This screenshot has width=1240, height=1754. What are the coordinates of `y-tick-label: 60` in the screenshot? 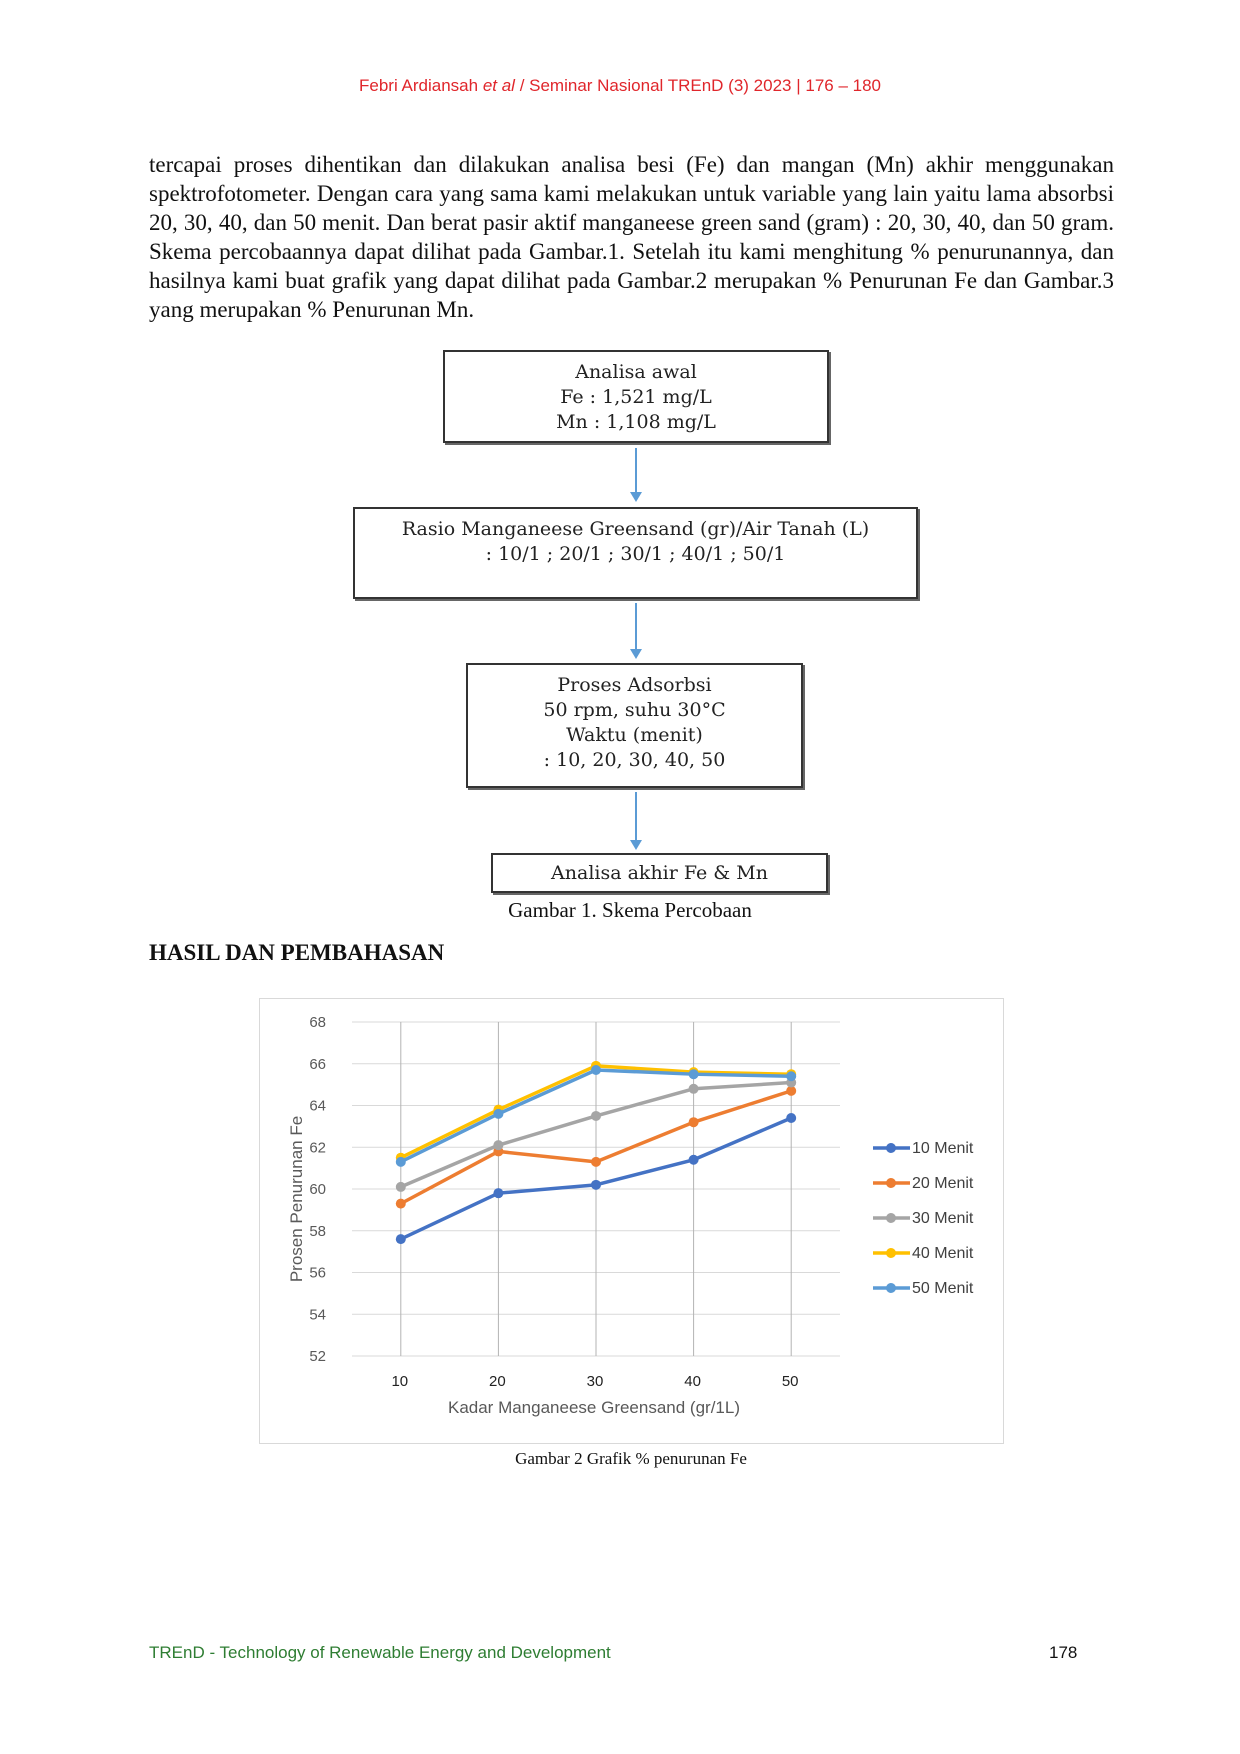 It's located at (317, 1189).